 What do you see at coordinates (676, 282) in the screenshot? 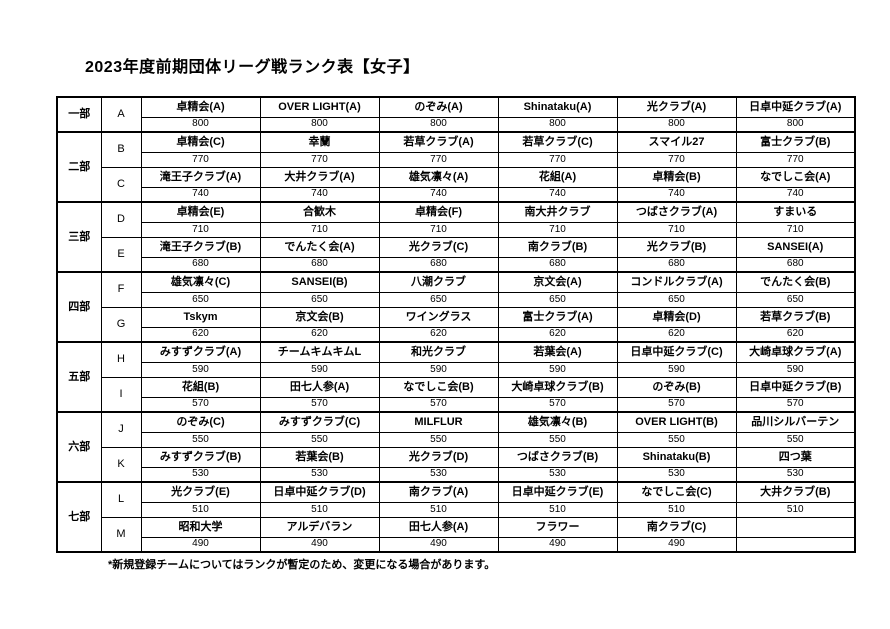
I see `team-name-cell: コンドルクラブ(A)` at bounding box center [676, 282].